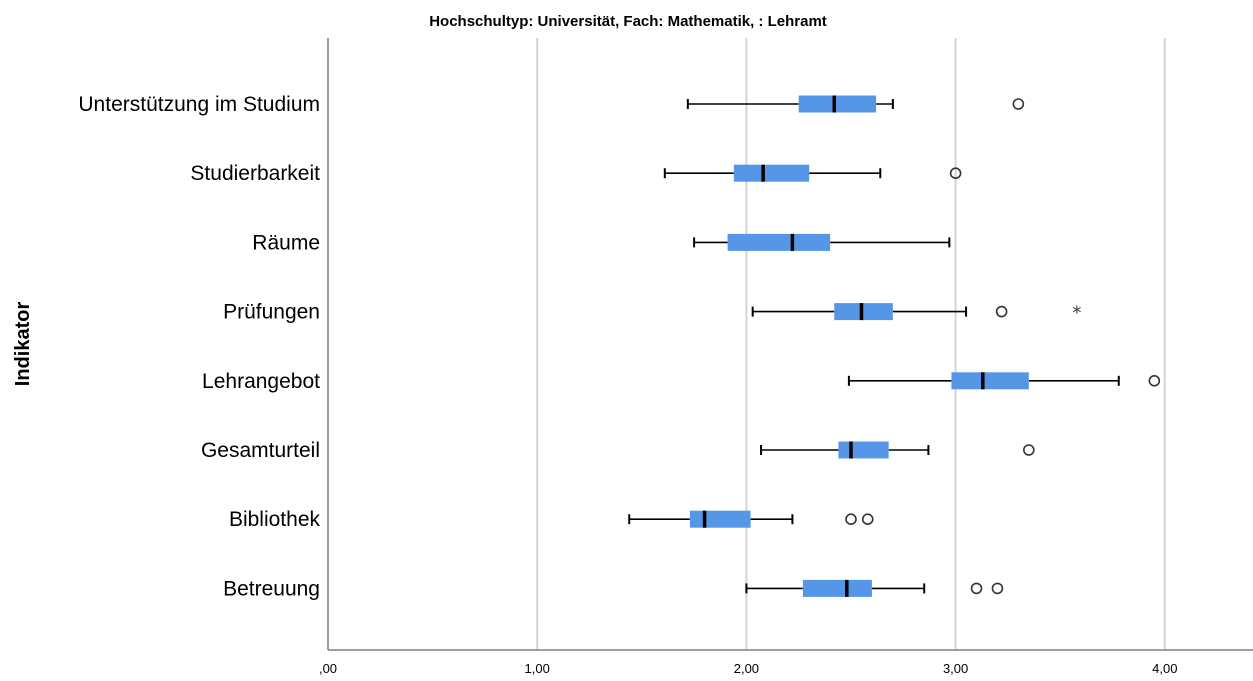 Image resolution: width=1253 pixels, height=681 pixels. I want to click on category-label-2: Räume, so click(286, 242).